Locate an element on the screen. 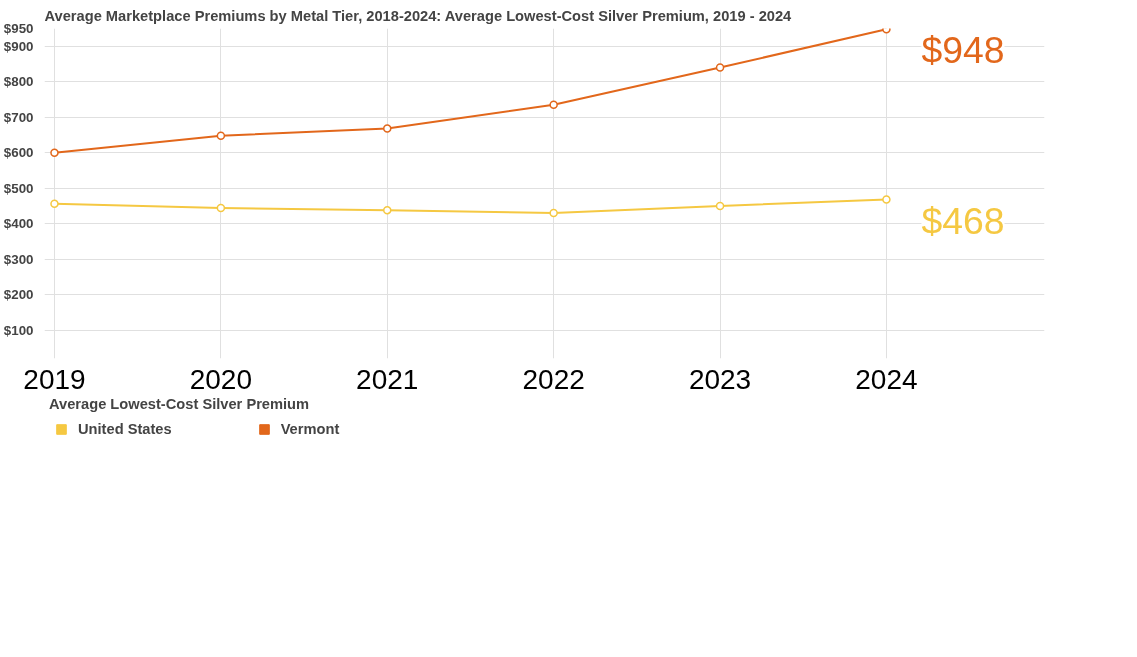 The image size is (1137, 657). y-tick-label: $300 is located at coordinates (18, 259).